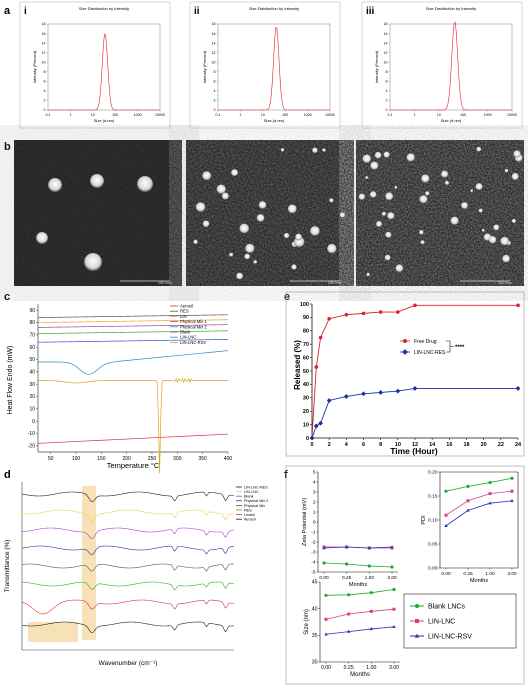  I want to click on dsc-y-tick: -20, so click(31, 447).